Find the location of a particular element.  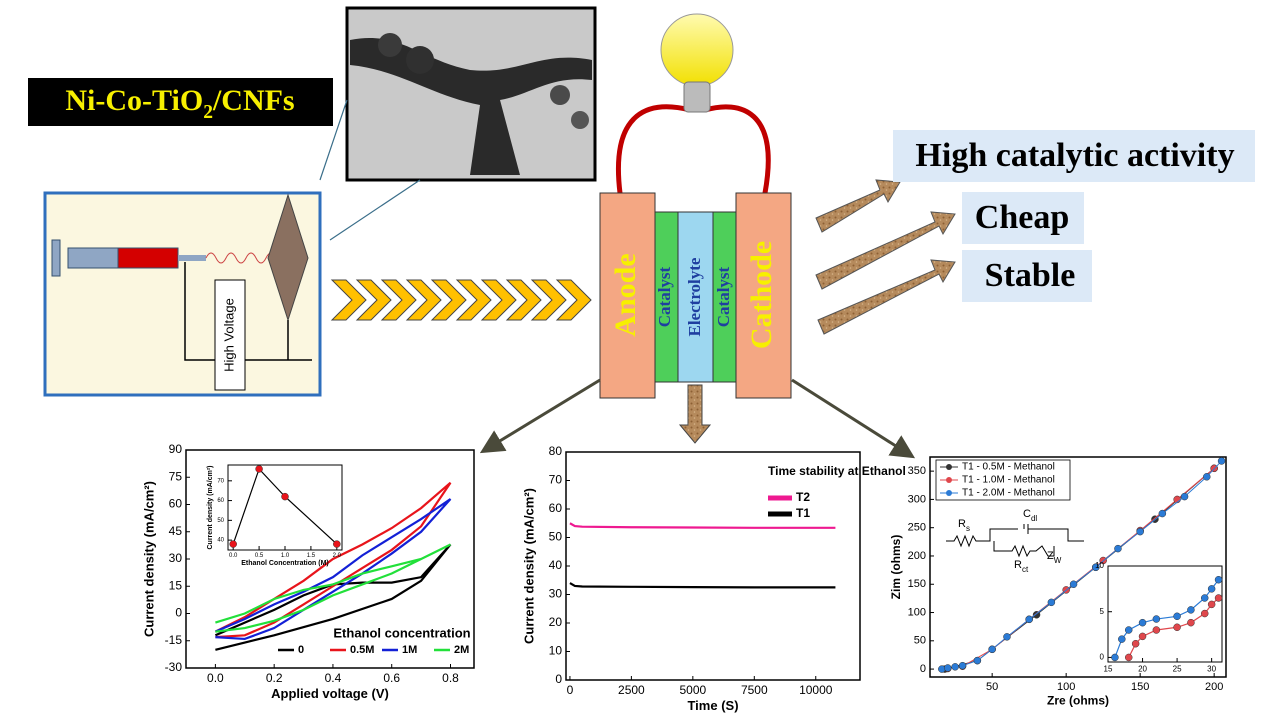

x-tick-label: 7500 is located at coordinates (754, 690).